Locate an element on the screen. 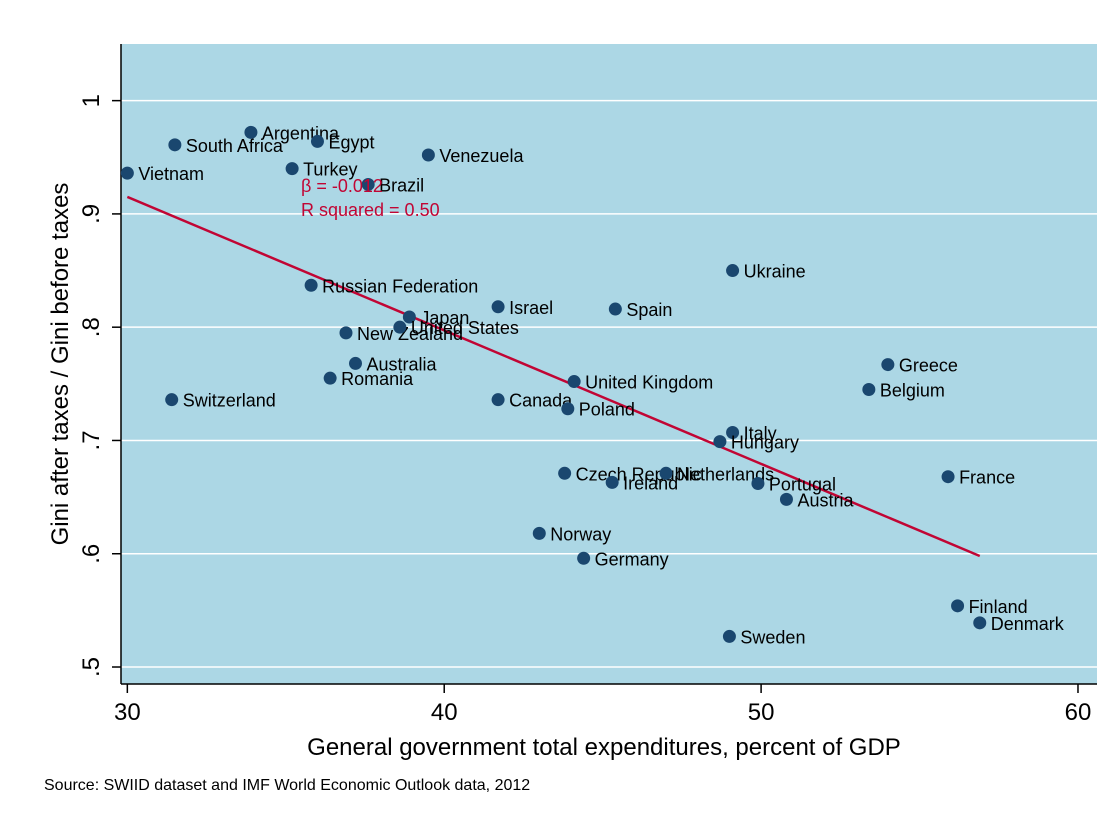 The height and width of the screenshot is (819, 1110). point-label: Russian Federation is located at coordinates (400, 286).